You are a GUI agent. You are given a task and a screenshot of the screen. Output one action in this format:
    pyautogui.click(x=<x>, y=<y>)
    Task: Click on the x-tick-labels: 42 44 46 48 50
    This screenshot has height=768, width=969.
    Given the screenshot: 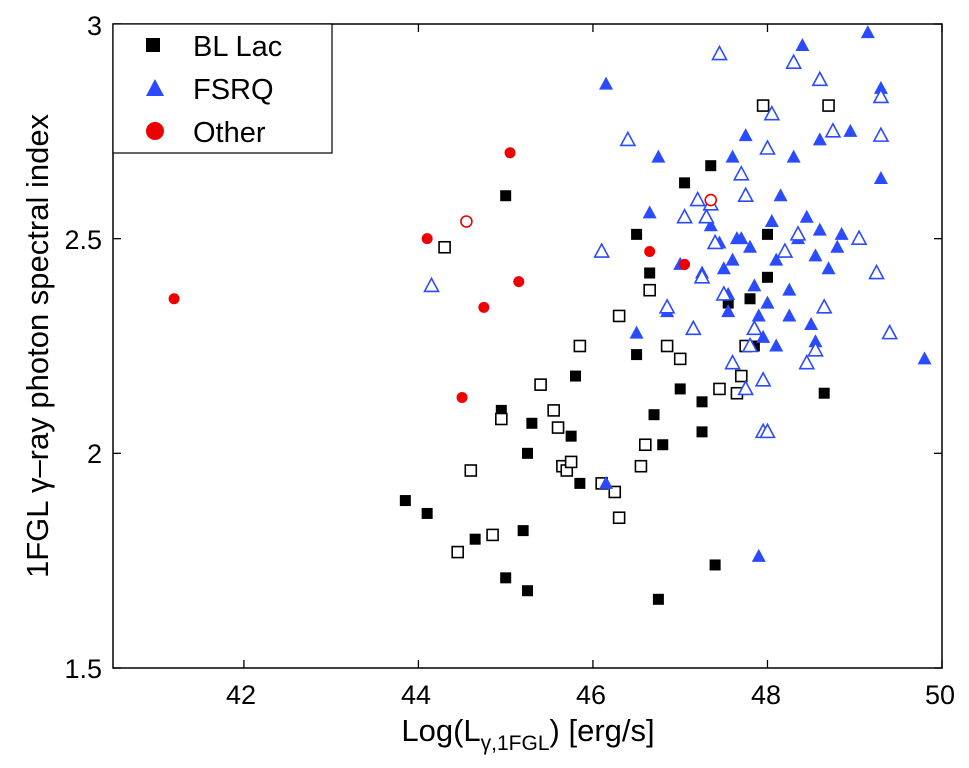 What is the action you would take?
    pyautogui.click(x=590, y=695)
    